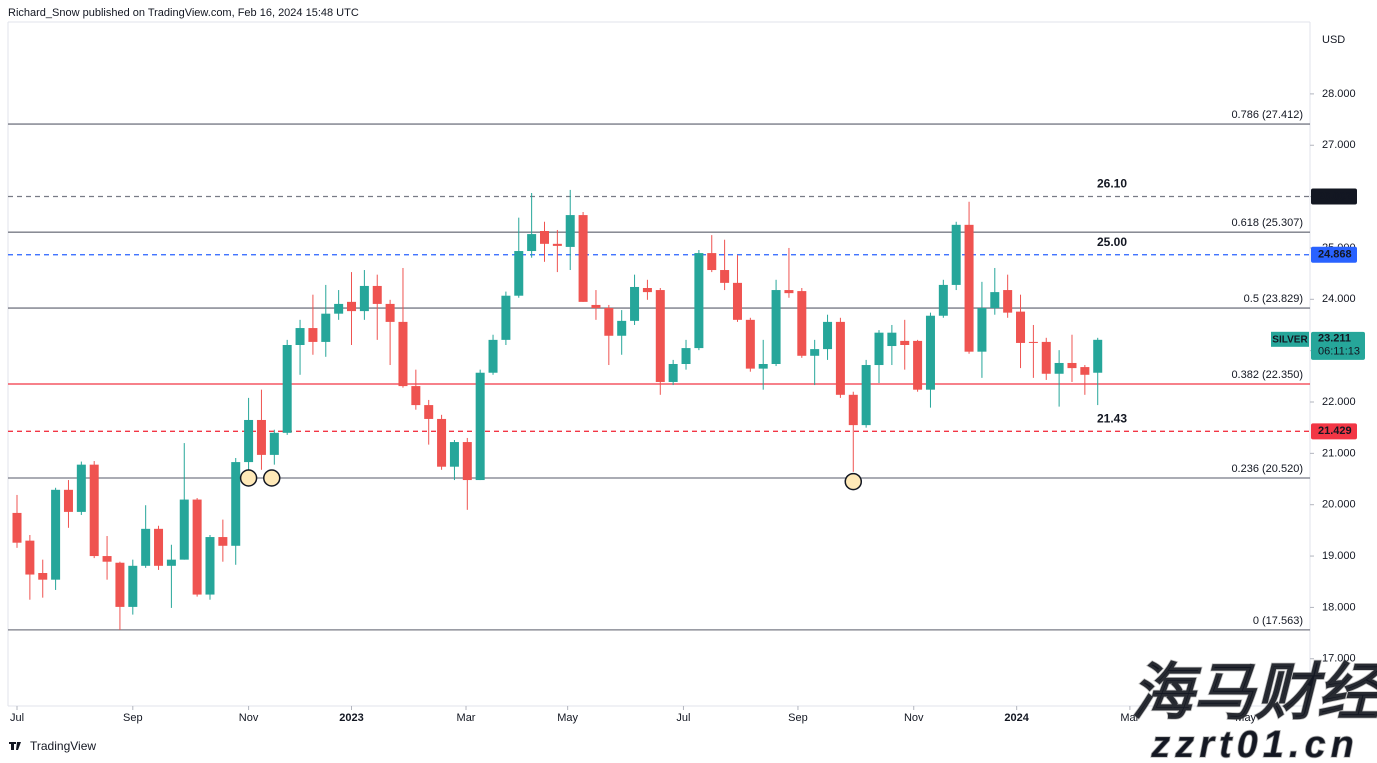 The height and width of the screenshot is (763, 1377). Describe the element at coordinates (1338, 345) in the screenshot. I see `last-price-badge` at that location.